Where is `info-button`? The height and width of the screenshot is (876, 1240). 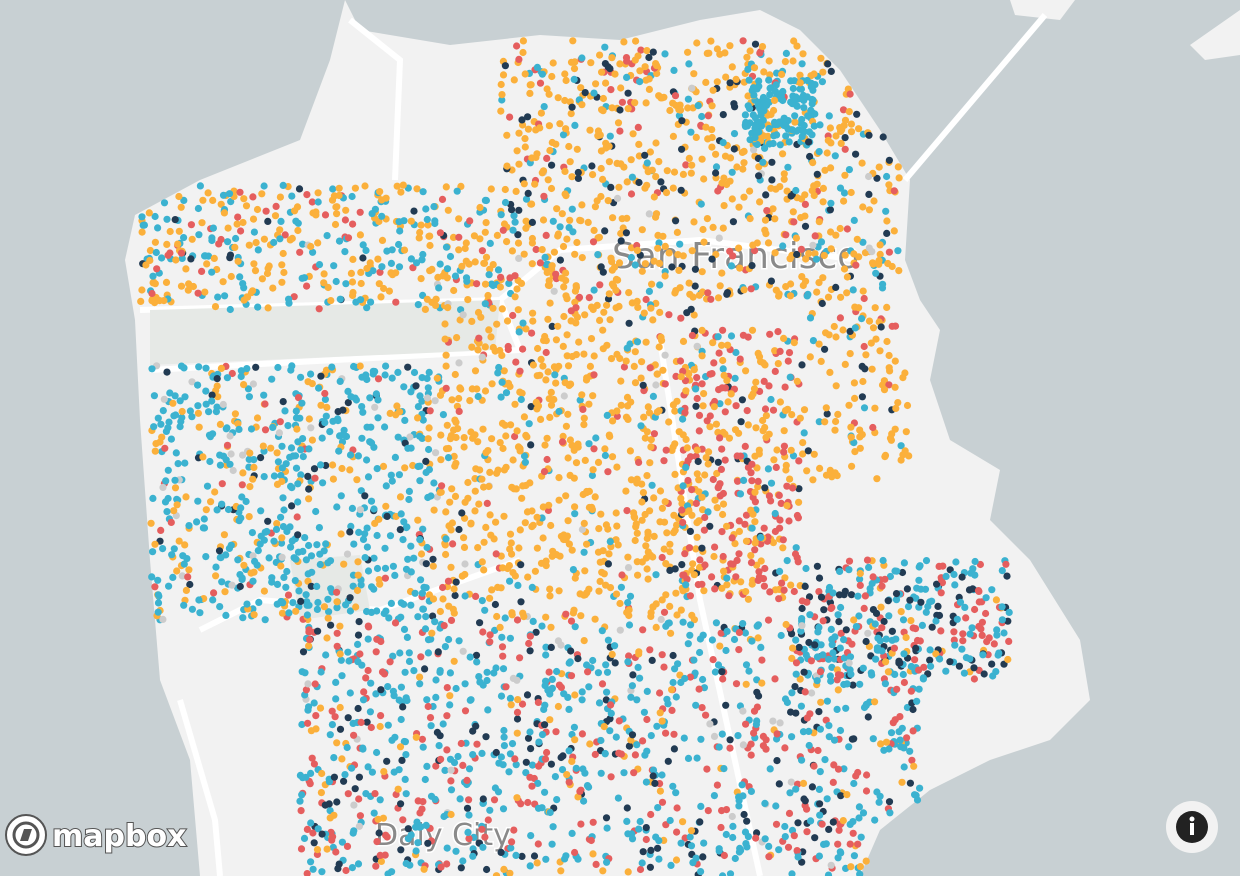 info-button is located at coordinates (1192, 827).